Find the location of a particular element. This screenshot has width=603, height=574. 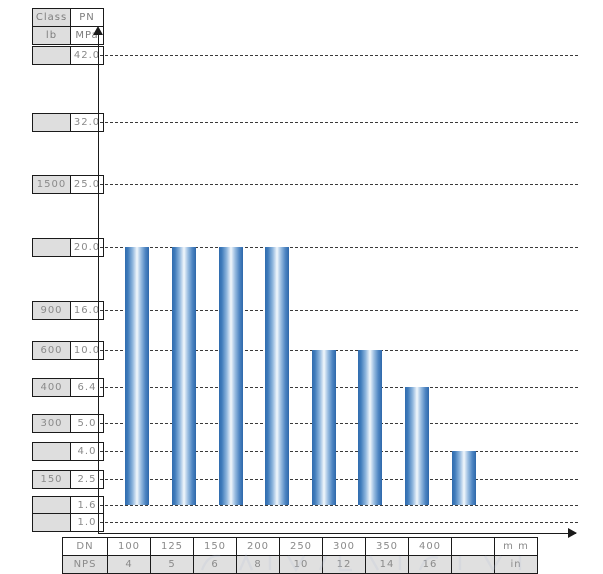

table-header-nps: NPS is located at coordinates (85, 564).